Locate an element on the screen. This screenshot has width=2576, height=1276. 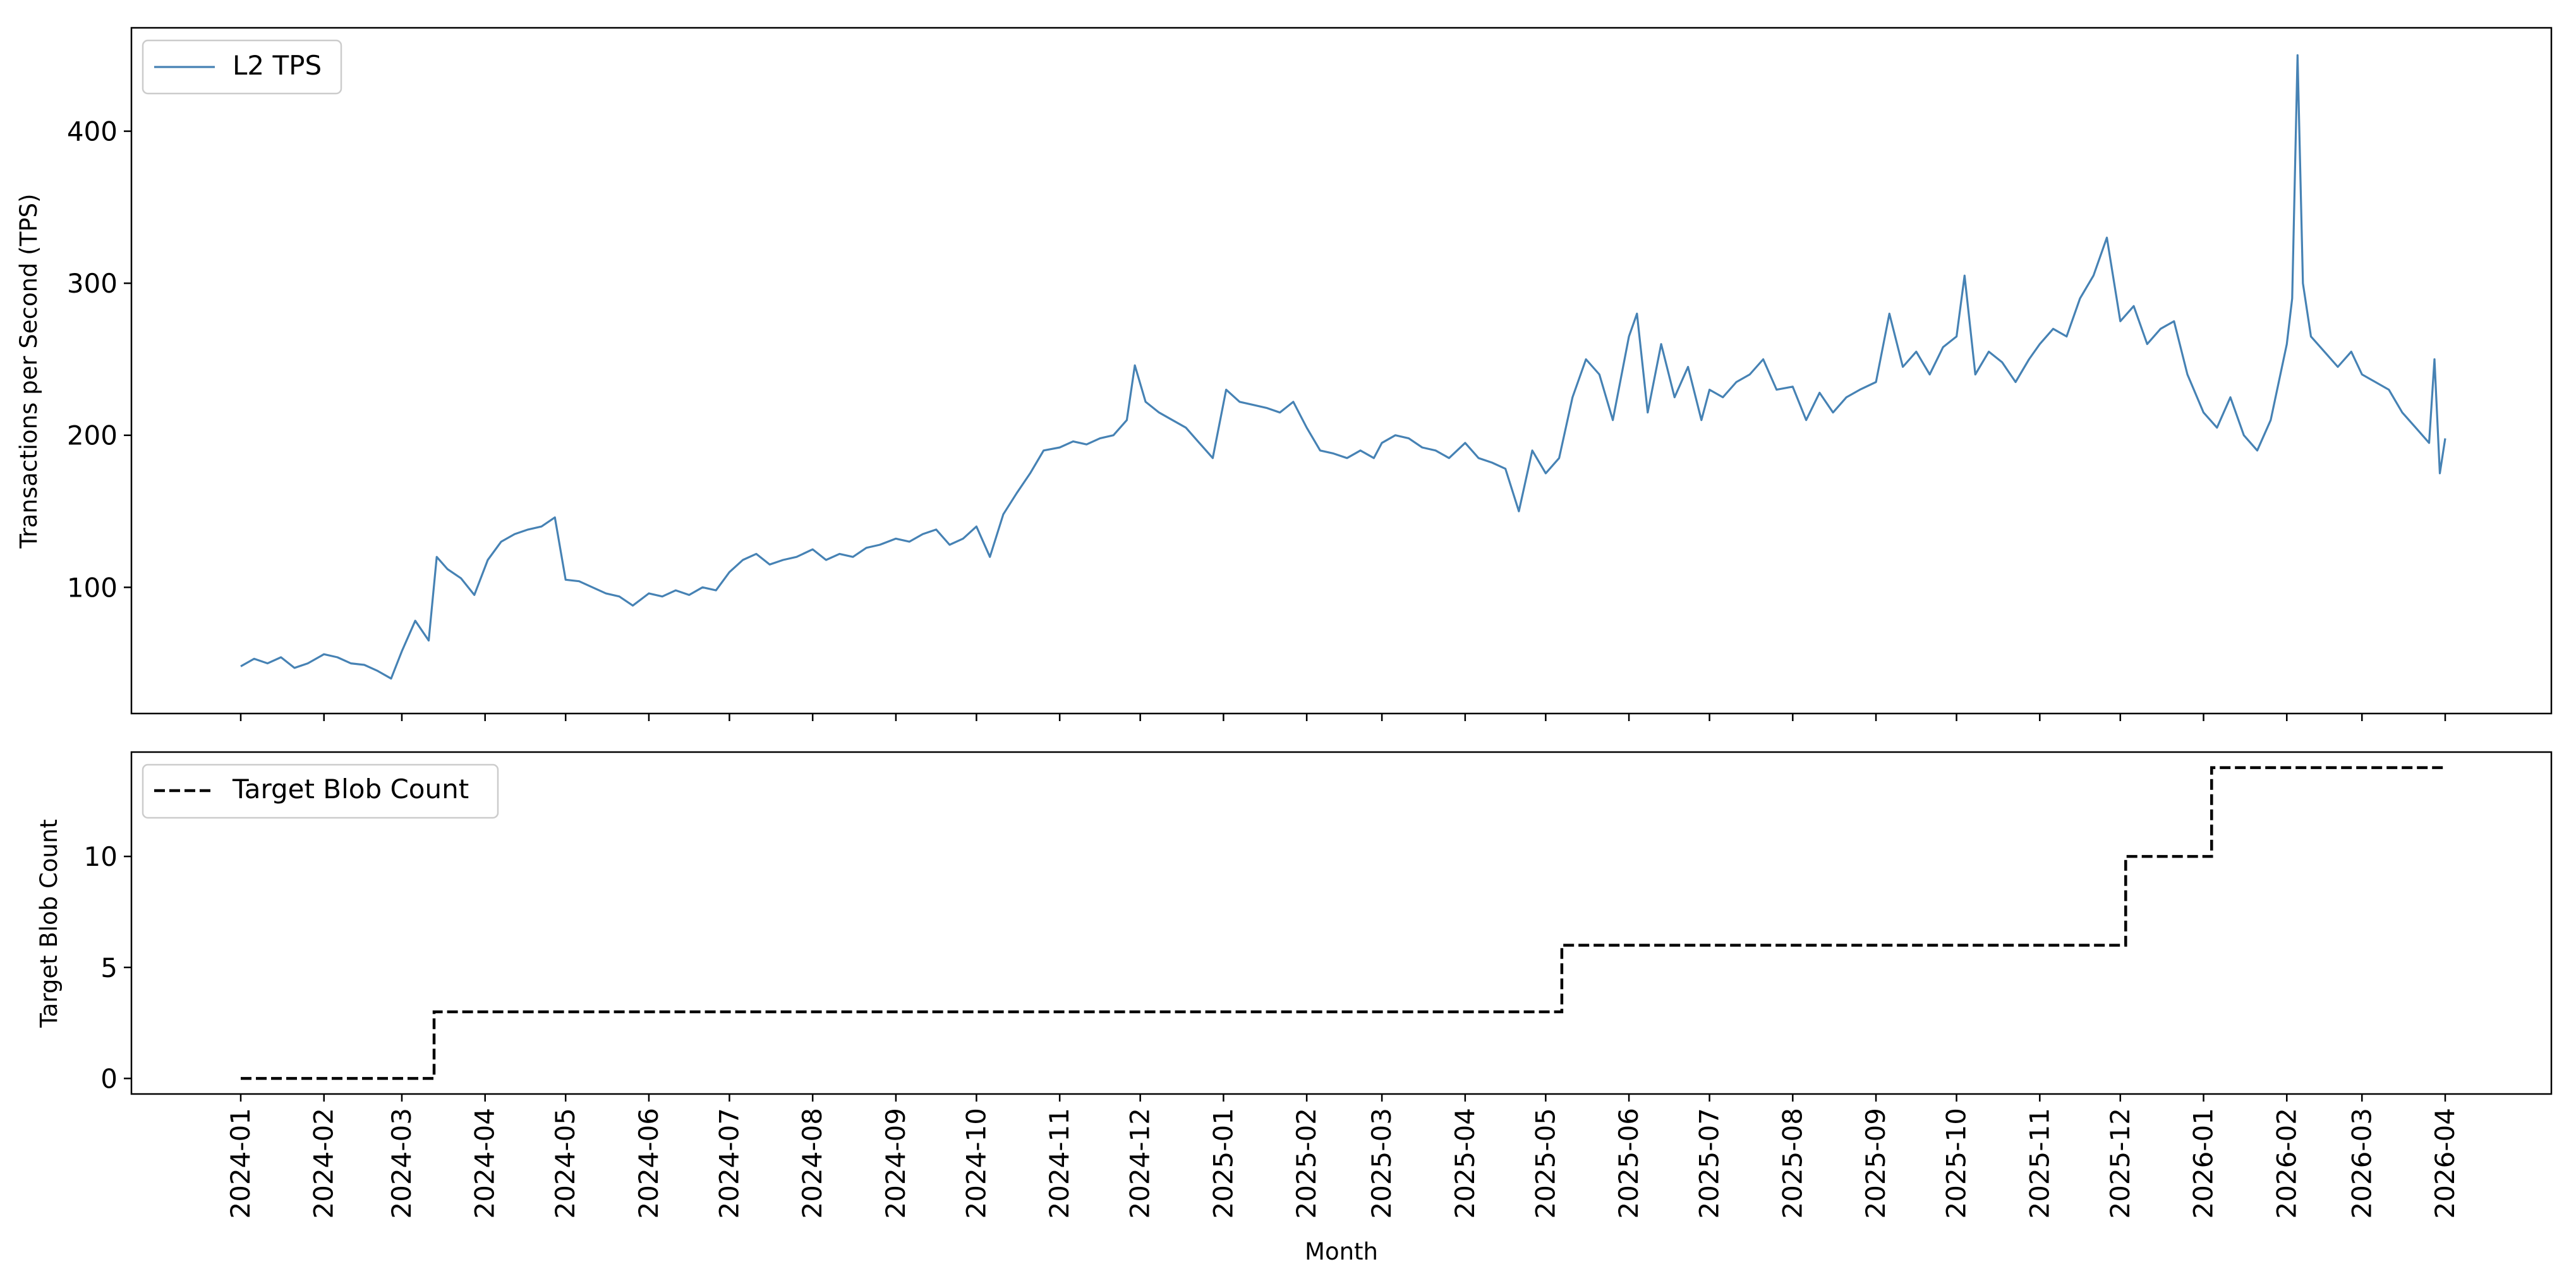
x-tick-label: 2024-04 is located at coordinates (484, 1163).